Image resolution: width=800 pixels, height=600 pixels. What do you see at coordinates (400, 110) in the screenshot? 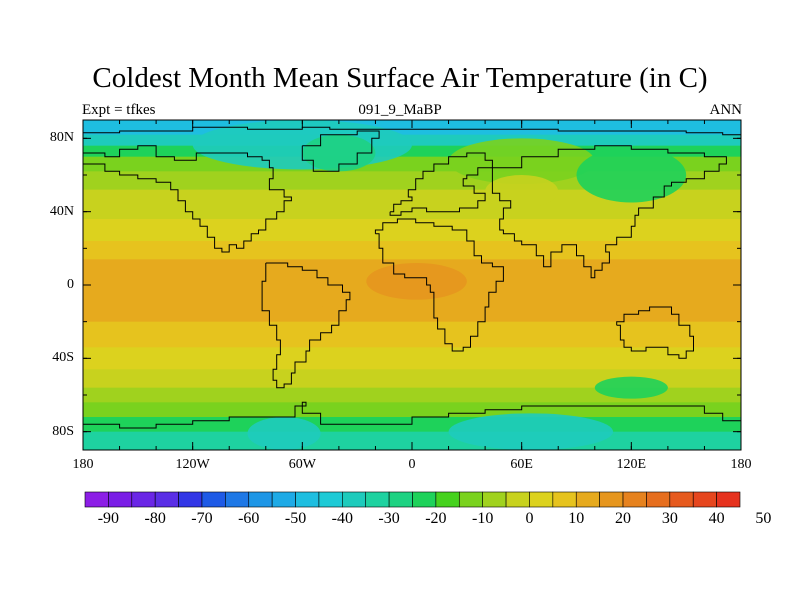
I see `period-label: 091_9_MaBP` at bounding box center [400, 110].